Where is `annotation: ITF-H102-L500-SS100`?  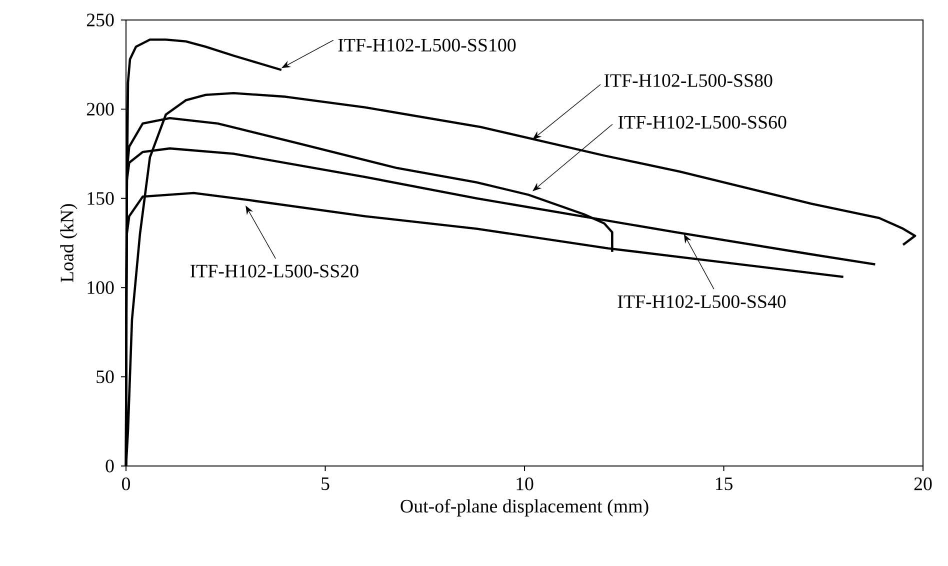 annotation: ITF-H102-L500-SS100 is located at coordinates (427, 45).